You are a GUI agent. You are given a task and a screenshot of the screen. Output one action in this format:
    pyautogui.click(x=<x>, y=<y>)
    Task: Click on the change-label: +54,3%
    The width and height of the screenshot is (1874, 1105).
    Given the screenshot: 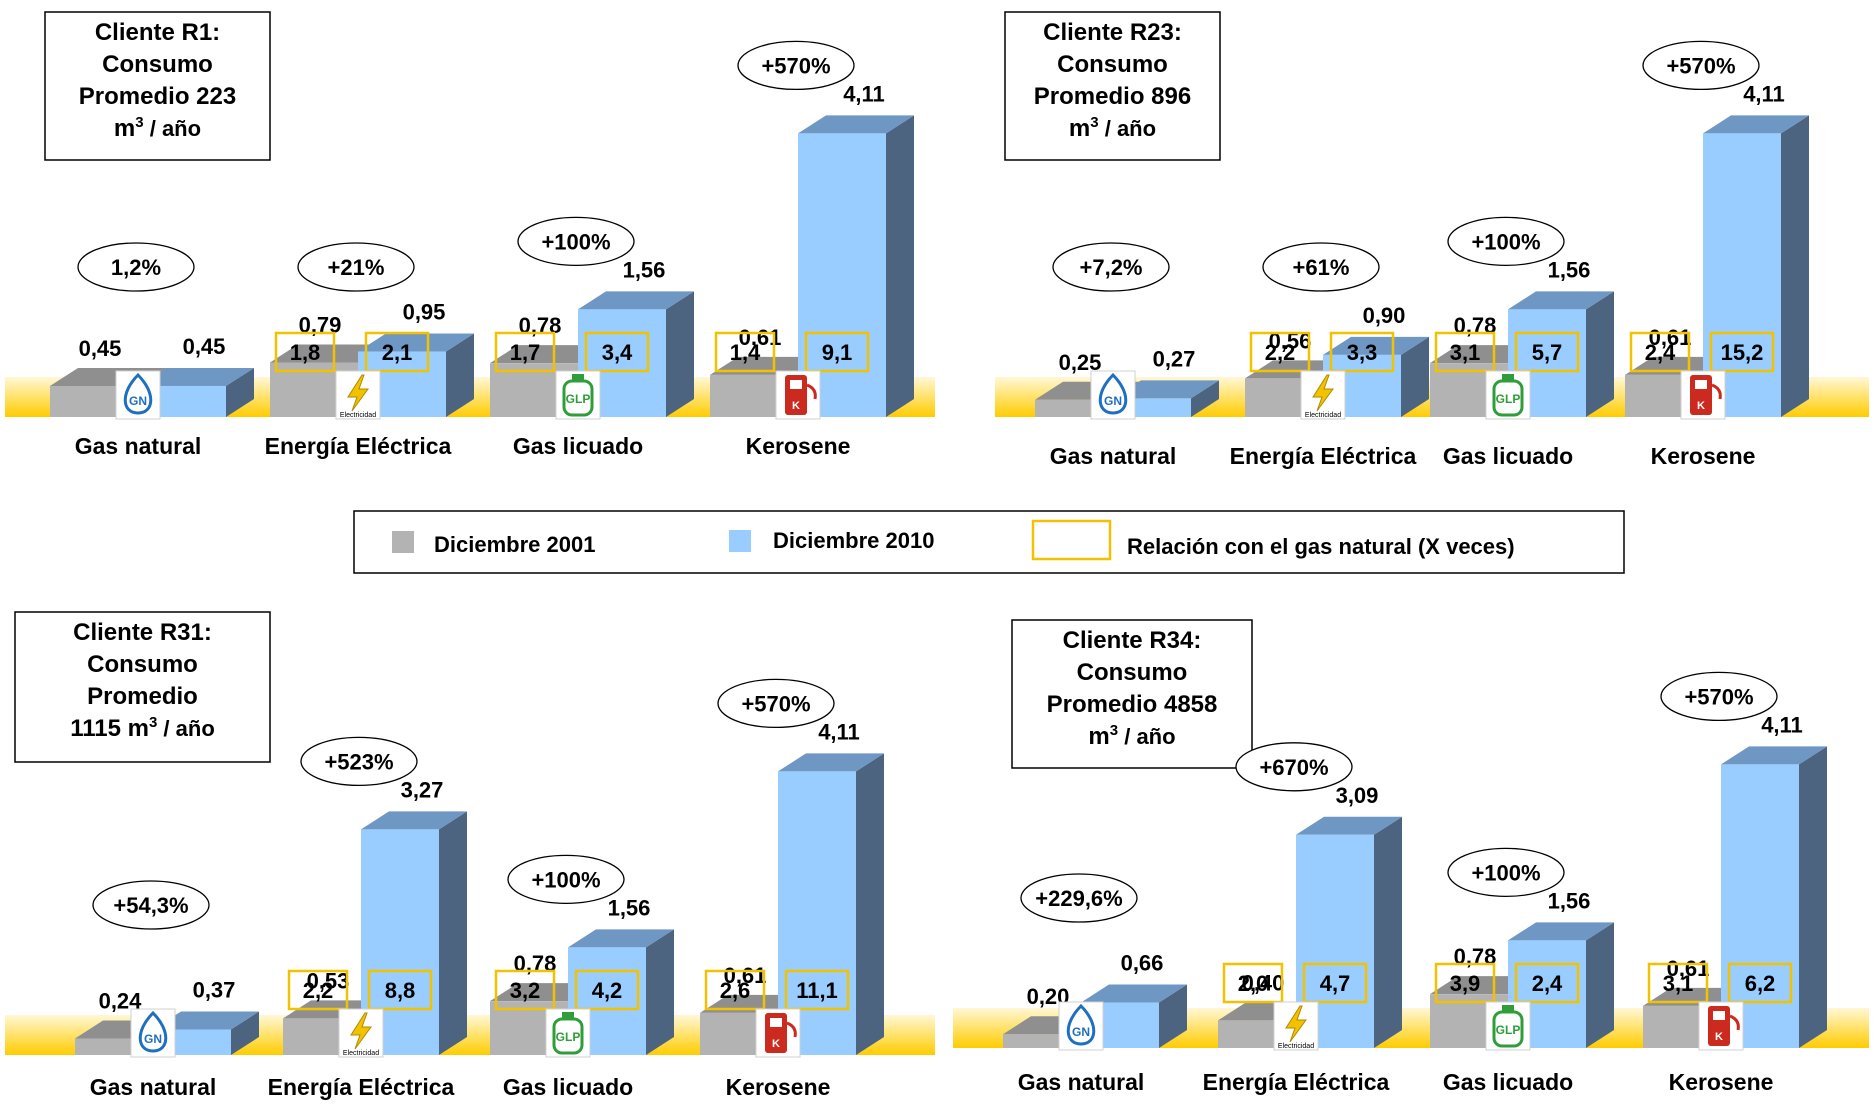 What is the action you would take?
    pyautogui.click(x=150, y=905)
    